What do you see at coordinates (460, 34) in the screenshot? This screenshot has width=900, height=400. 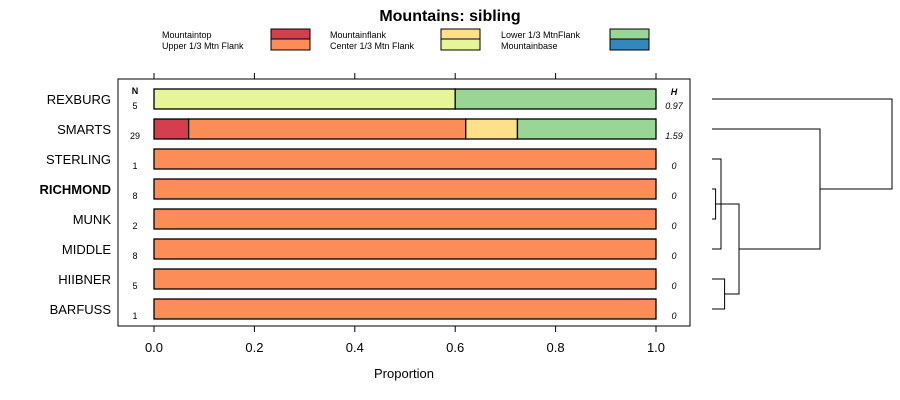 I see `legend-swatch-mountainflank` at bounding box center [460, 34].